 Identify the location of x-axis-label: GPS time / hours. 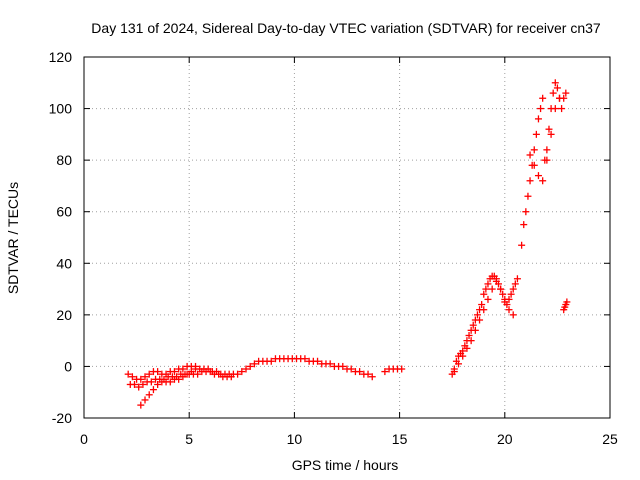
(345, 465).